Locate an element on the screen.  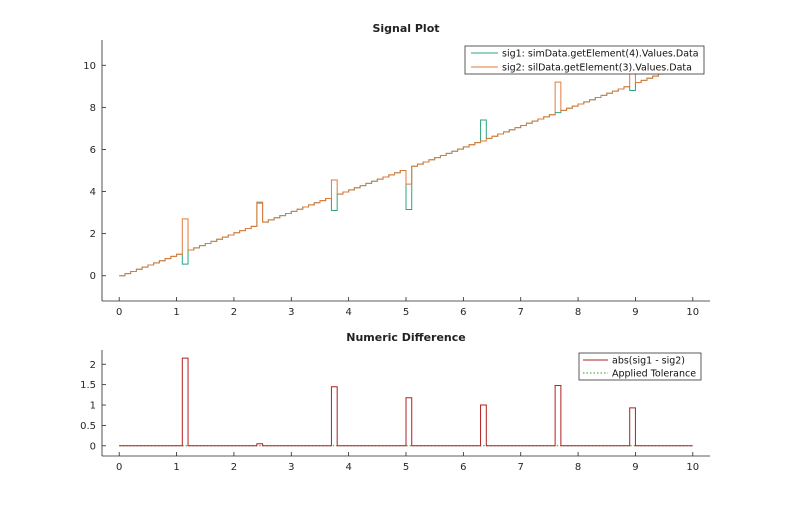
numeric-difference-x-tick-label: 6 is located at coordinates (463, 467).